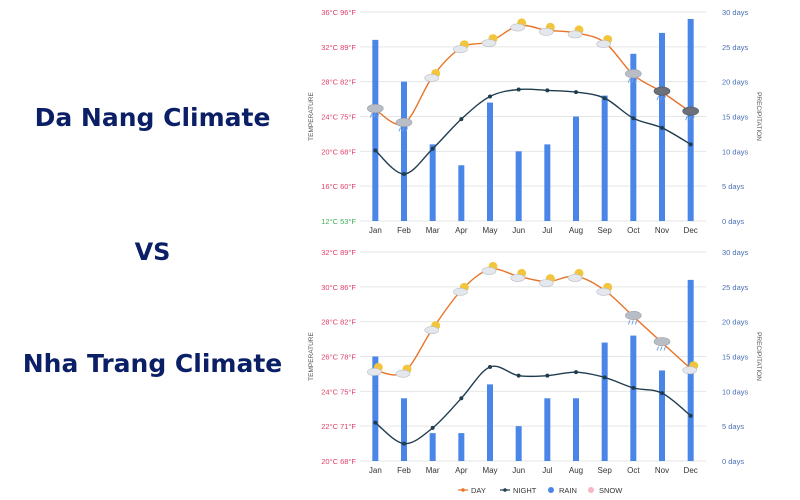 This screenshot has width=800, height=500. Describe the element at coordinates (568, 490) in the screenshot. I see `legend-label: RAIN` at that location.